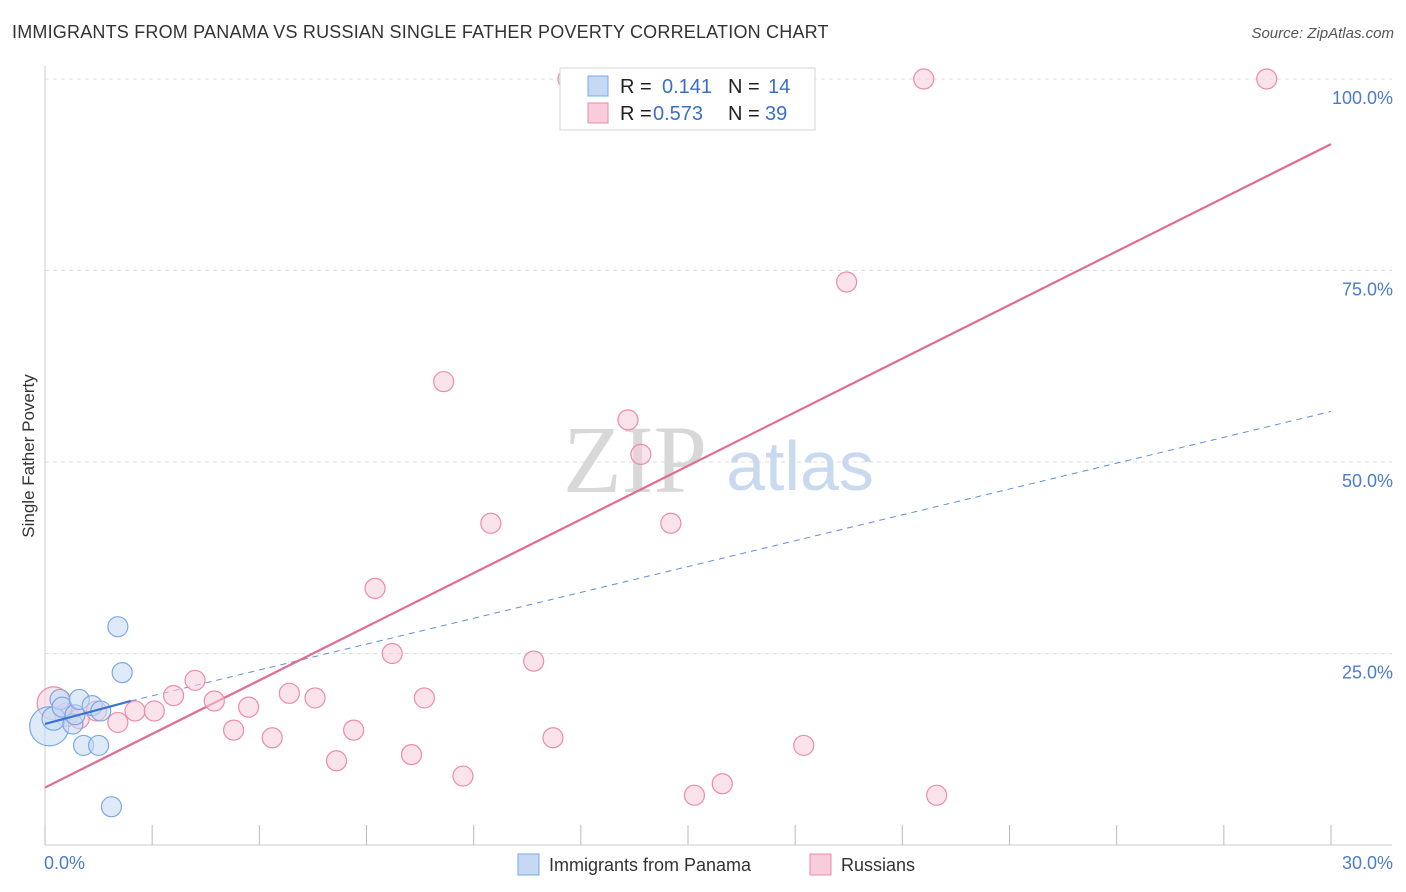 The image size is (1406, 892). Describe the element at coordinates (1362, 98) in the screenshot. I see `y-tick-label-100: 100.0%` at that location.